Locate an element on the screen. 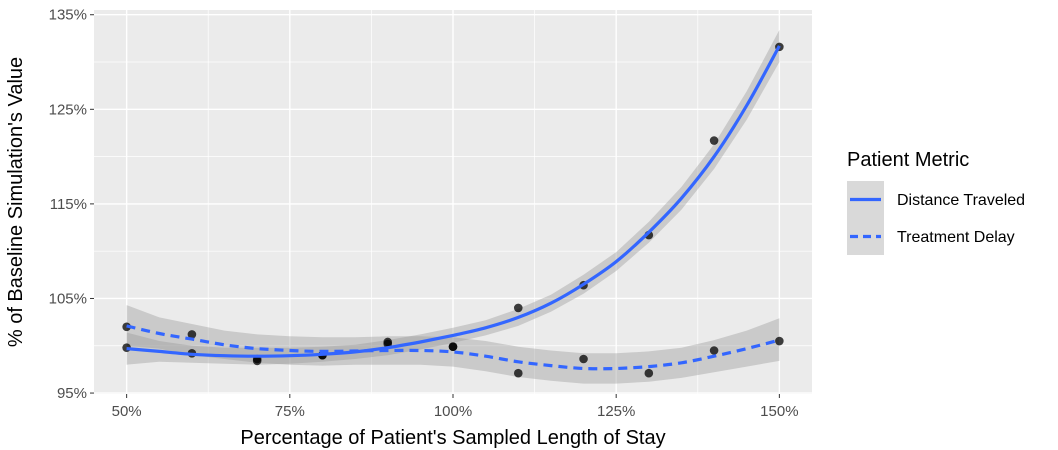 The width and height of the screenshot is (1058, 450). x-axis-ticks: 50% 75% 100% 125% 150% is located at coordinates (455, 407).